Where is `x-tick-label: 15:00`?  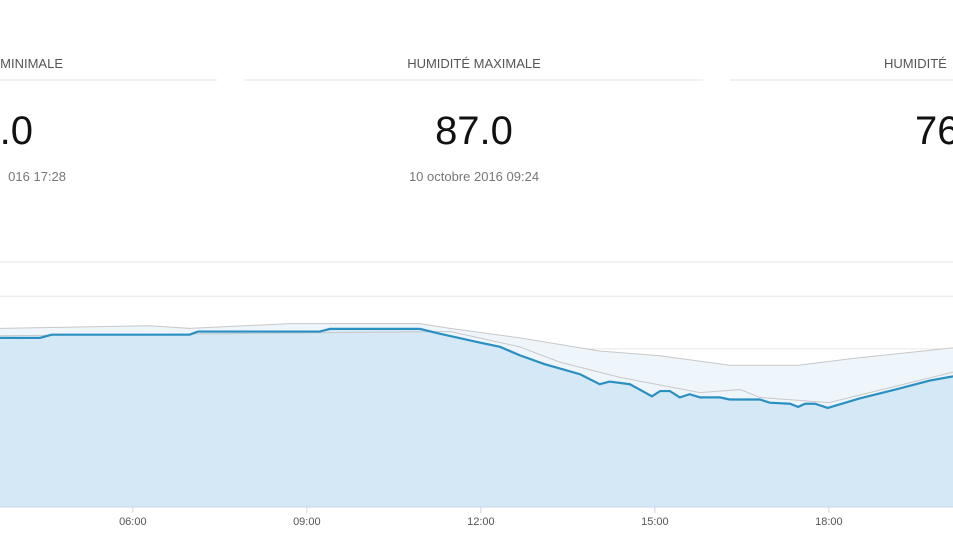 x-tick-label: 15:00 is located at coordinates (655, 522).